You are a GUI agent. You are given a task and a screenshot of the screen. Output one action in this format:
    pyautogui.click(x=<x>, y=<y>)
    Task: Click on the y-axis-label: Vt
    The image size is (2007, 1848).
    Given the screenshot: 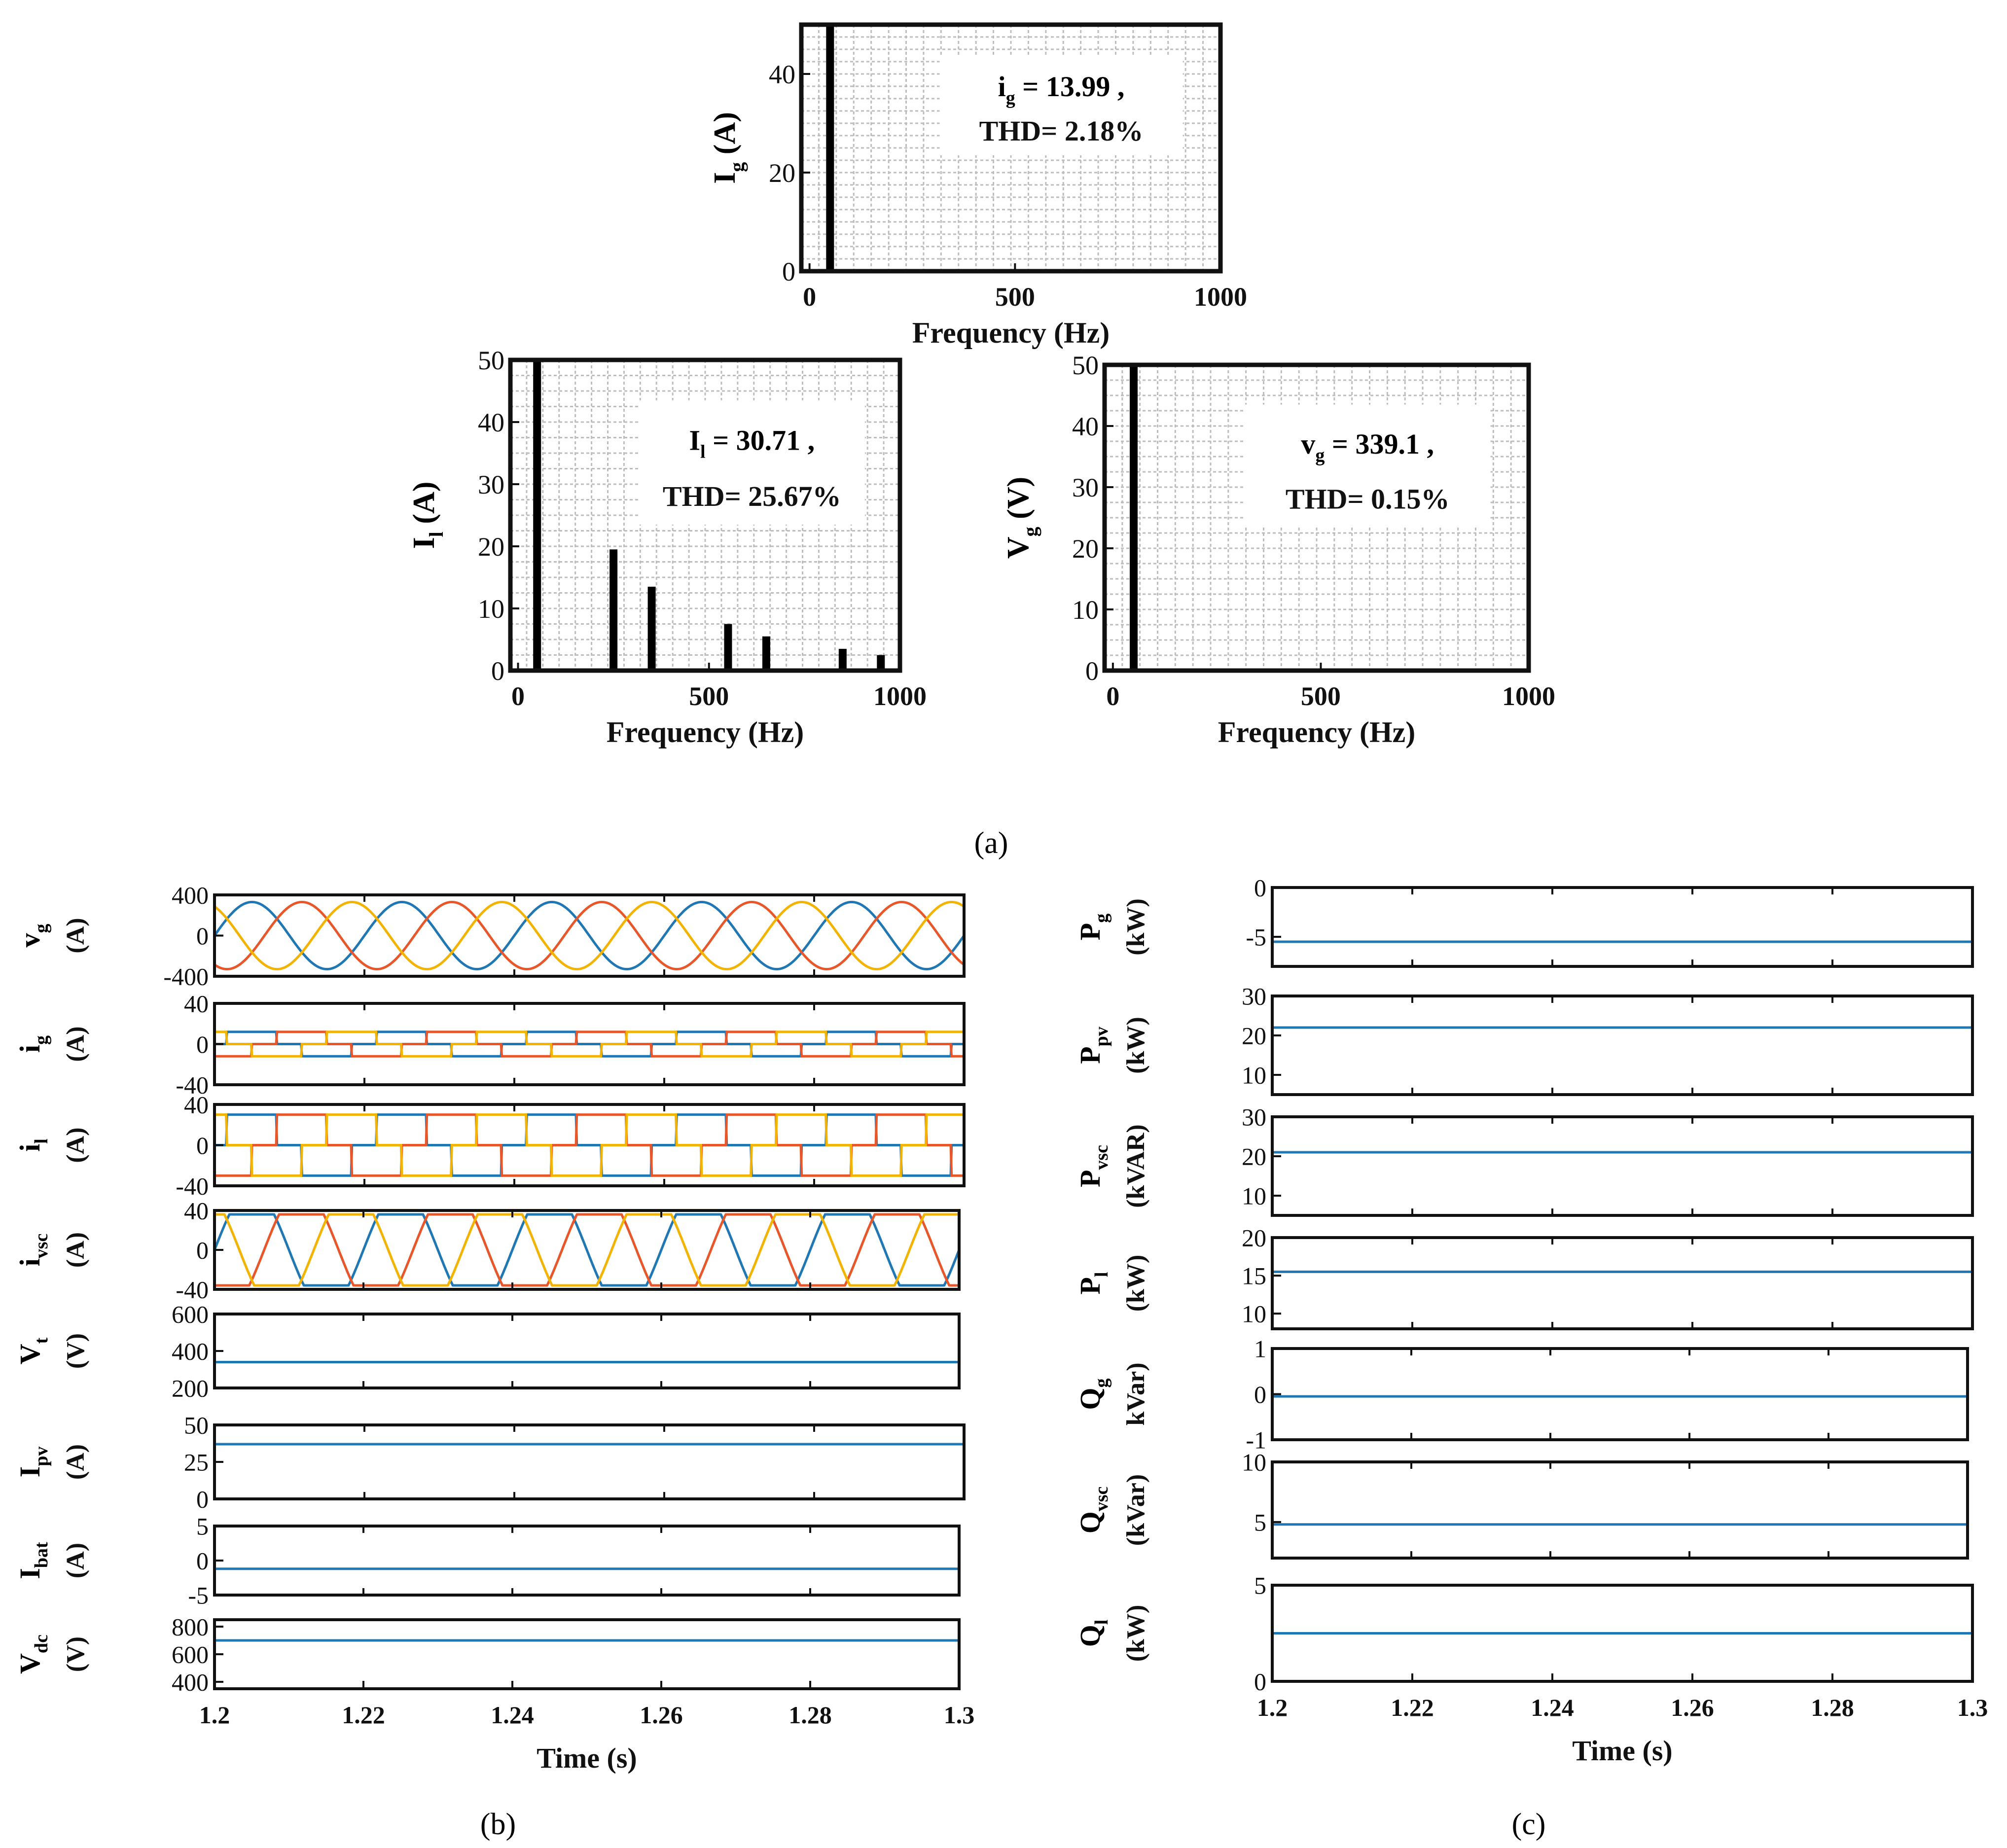 What is the action you would take?
    pyautogui.click(x=33, y=1351)
    